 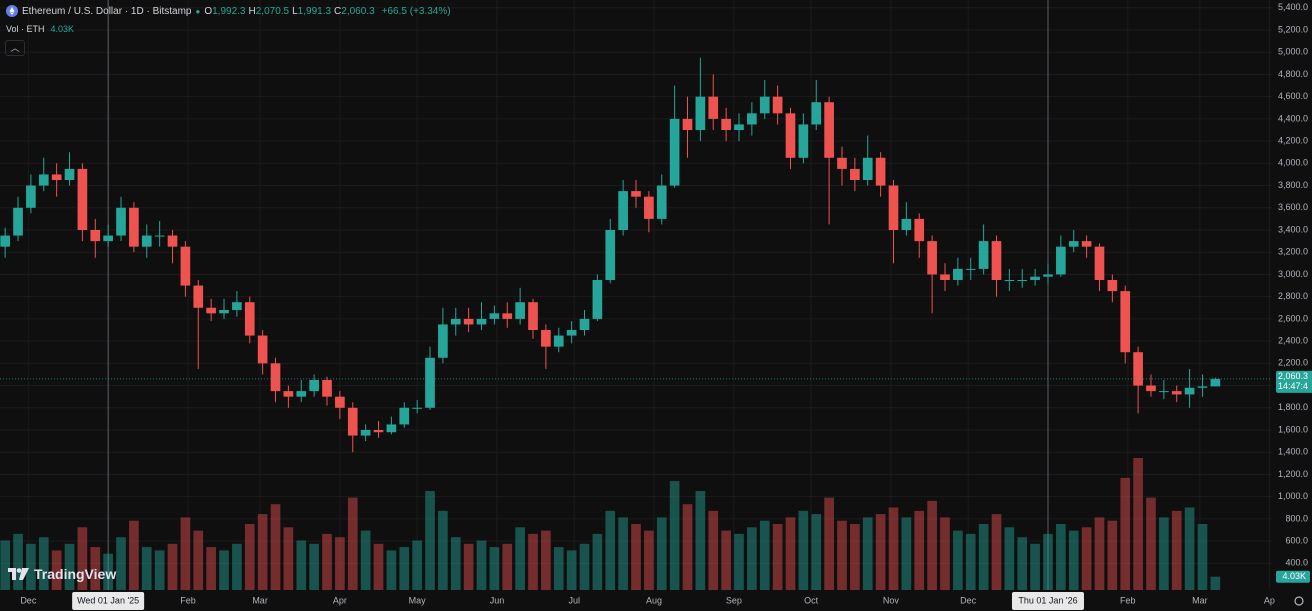 I want to click on last-price-box, so click(x=1294, y=381).